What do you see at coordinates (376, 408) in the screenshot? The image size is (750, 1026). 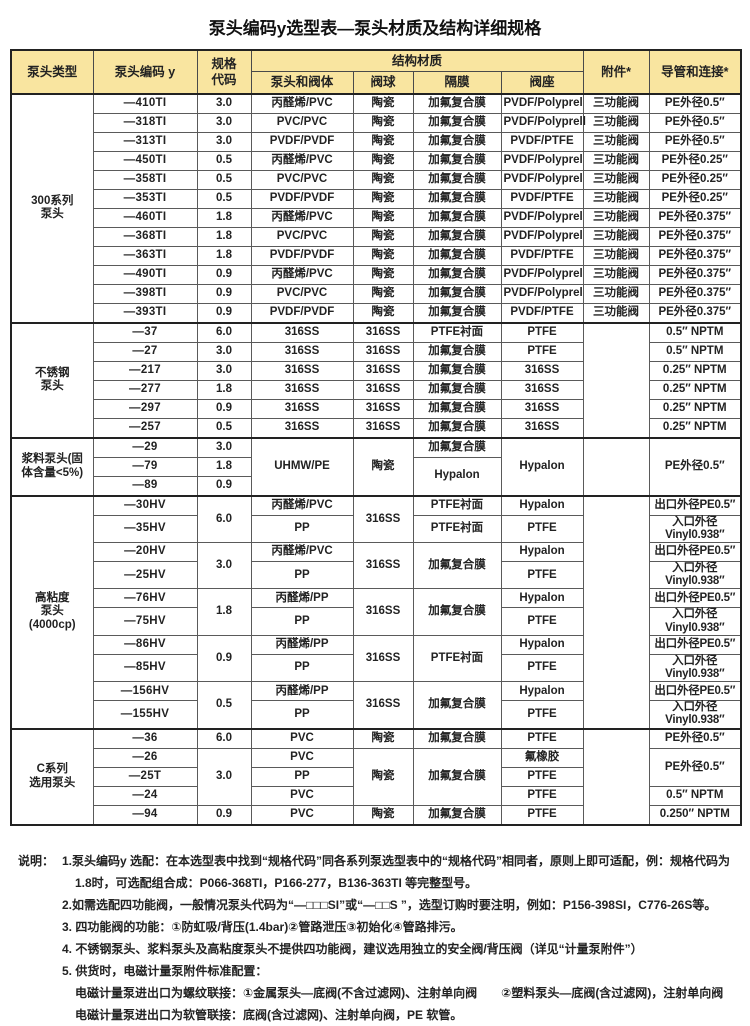 I see `table-row: —297 0.9 316SS 316SS 加氟复合膜 316SS 0.25″ NPTM` at bounding box center [376, 408].